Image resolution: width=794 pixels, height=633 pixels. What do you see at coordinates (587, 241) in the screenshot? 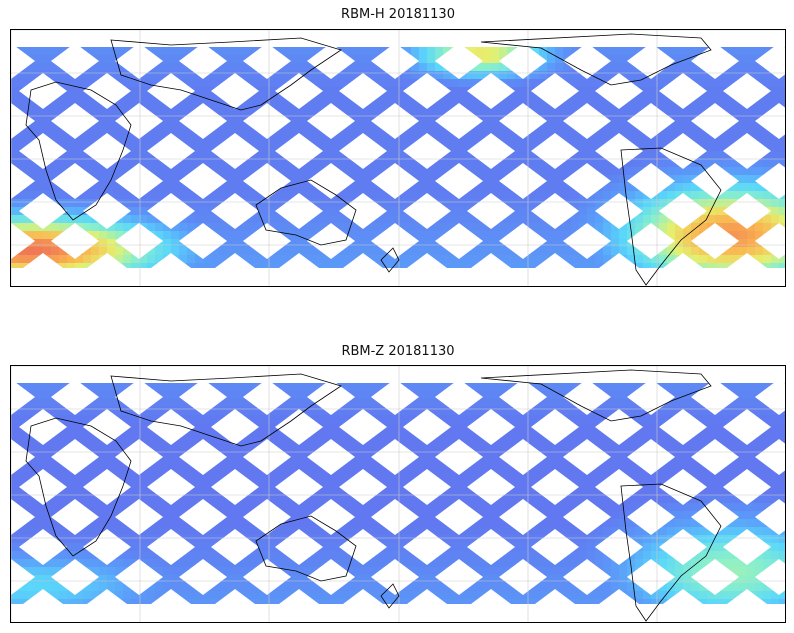
I see `data-gap` at bounding box center [587, 241].